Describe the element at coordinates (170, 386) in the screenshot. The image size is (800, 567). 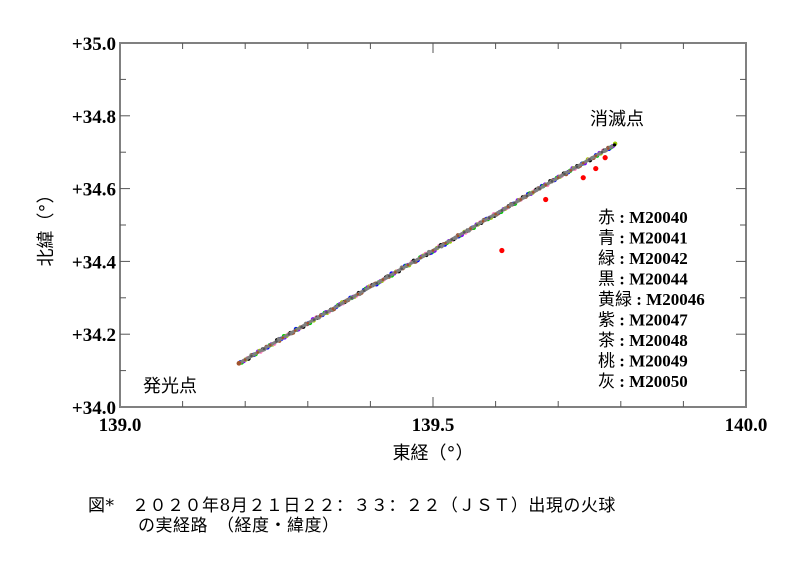
I see `start-point-label: 発光点` at that location.